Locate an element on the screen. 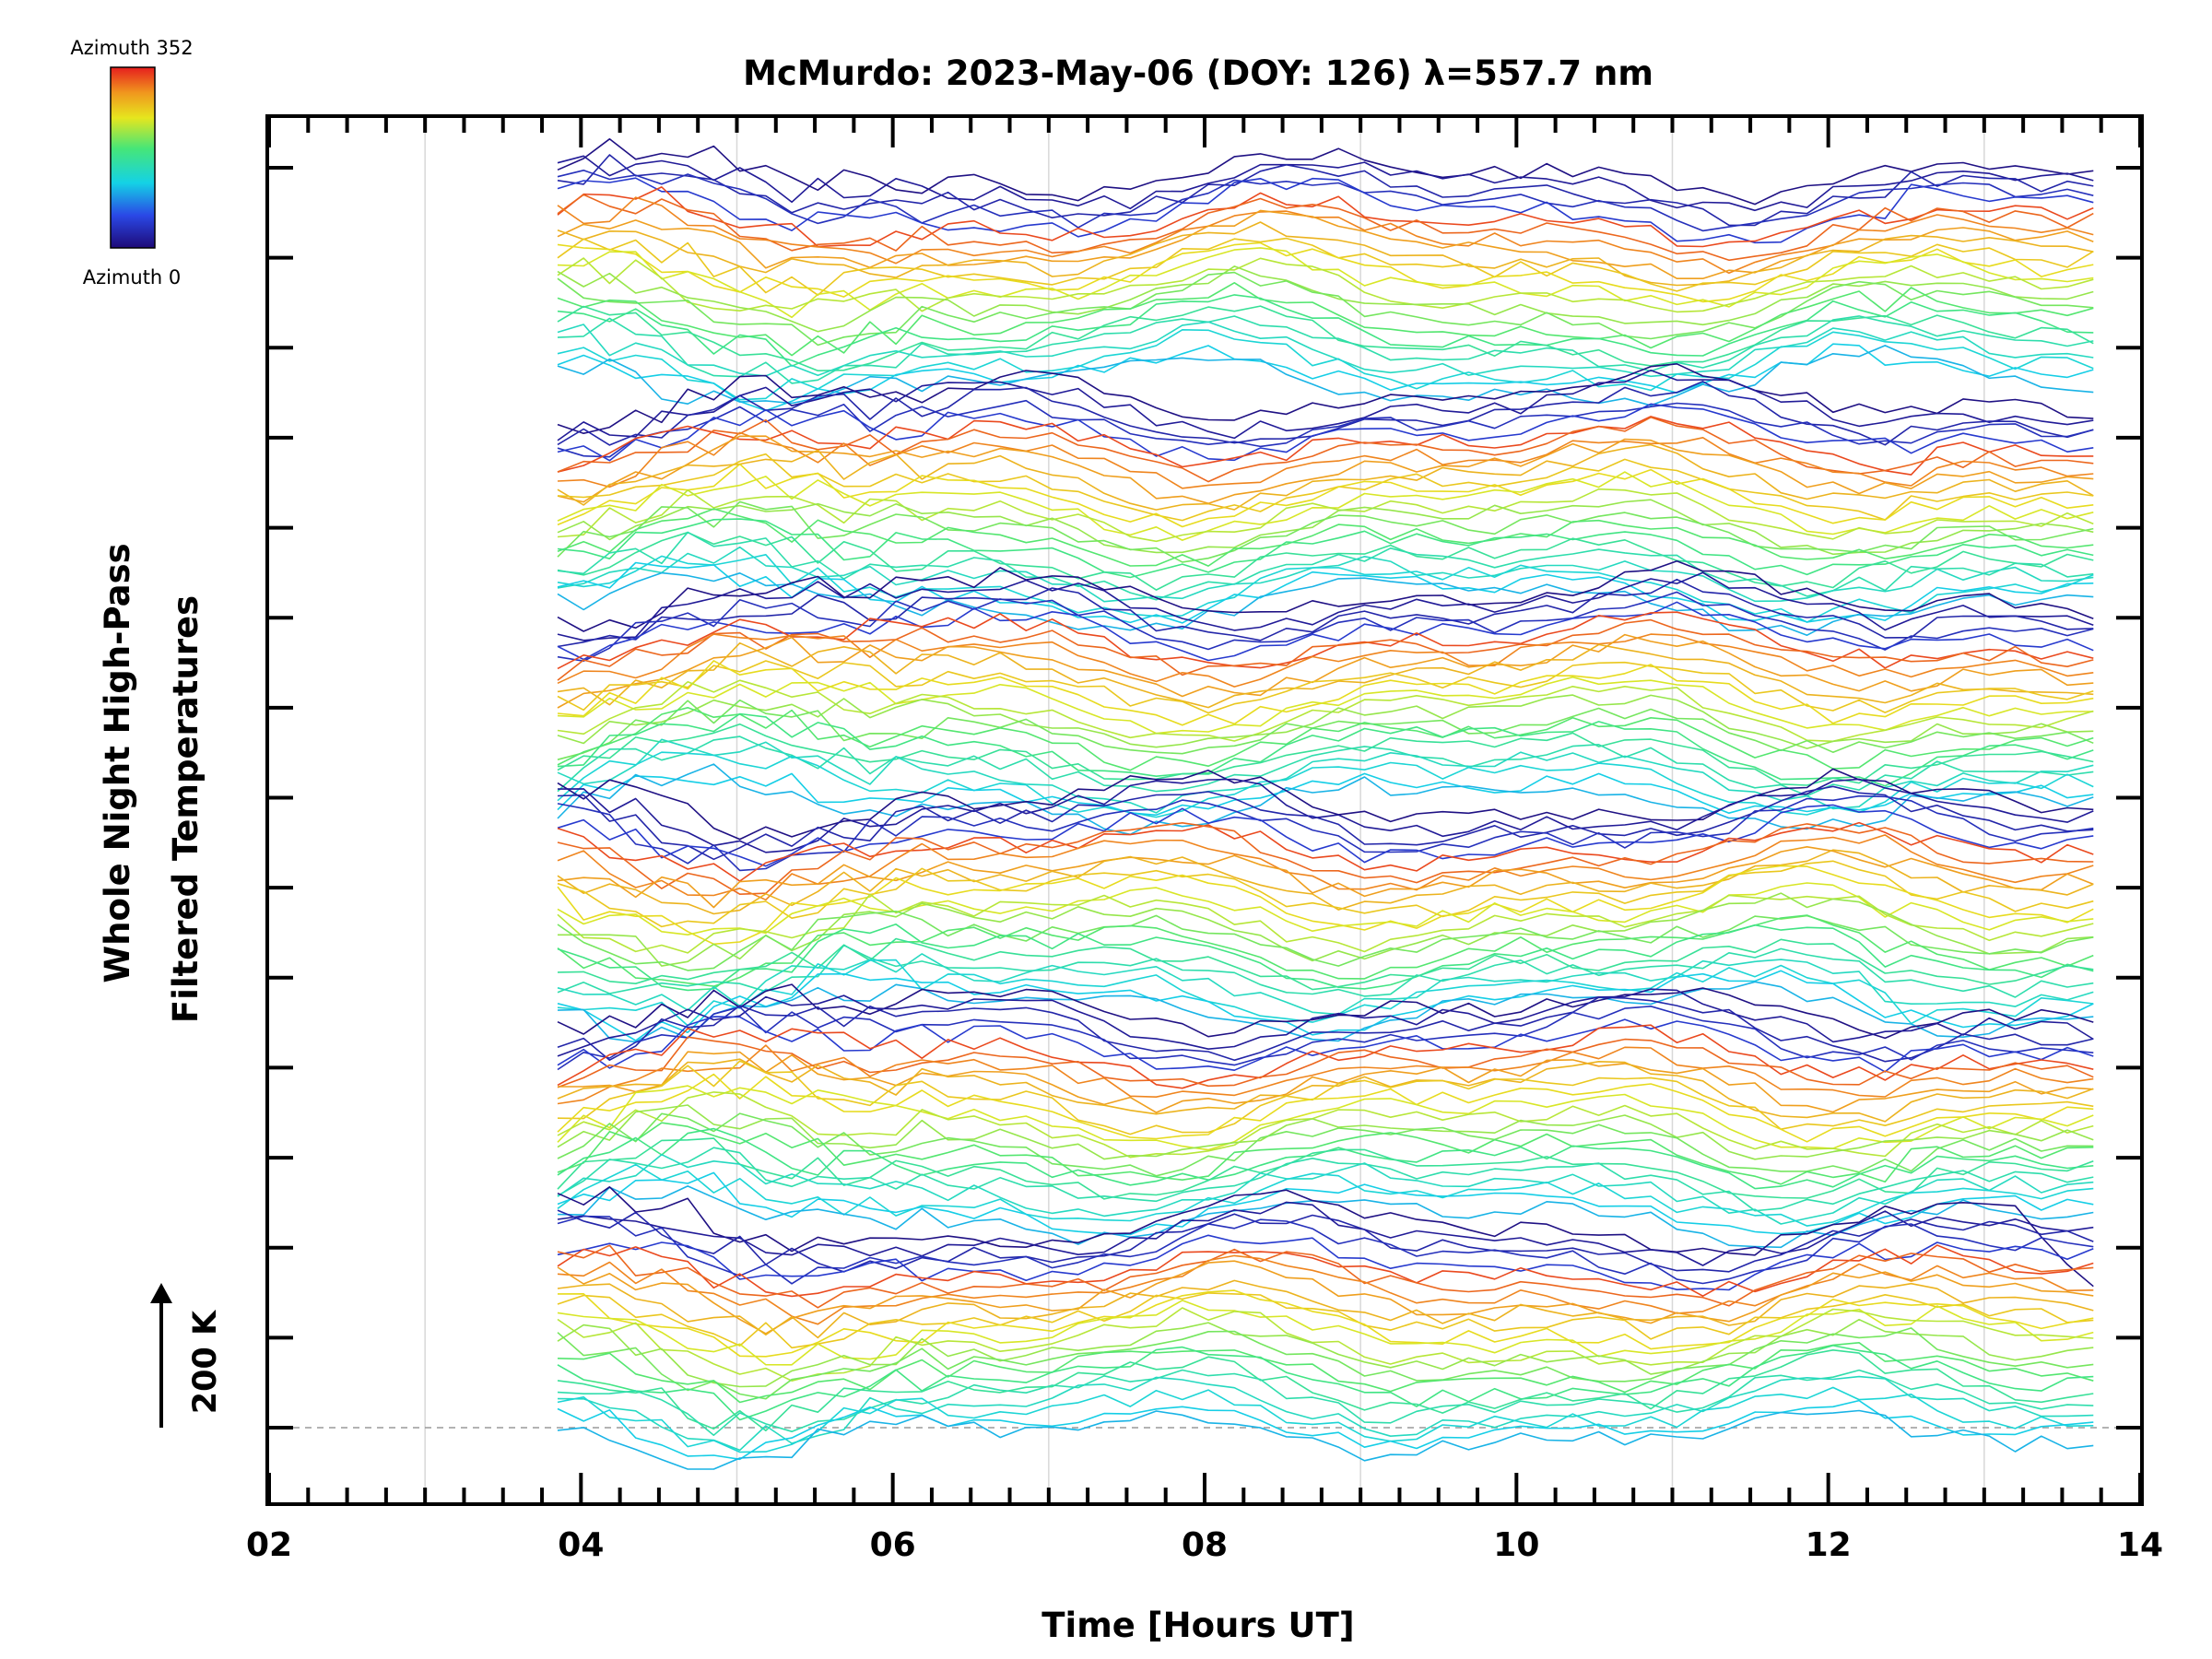 The image size is (2212, 1659). colorbar-gradient is located at coordinates (133, 157).